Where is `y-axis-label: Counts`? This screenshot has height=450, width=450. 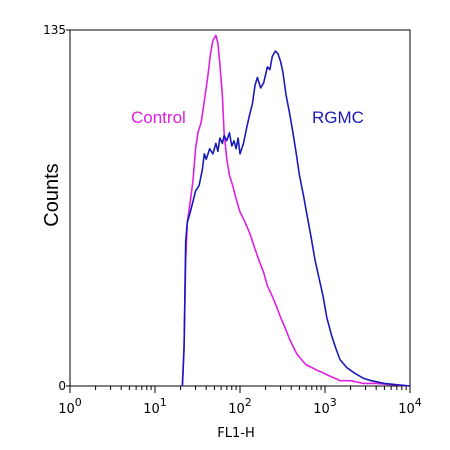 y-axis-label: Counts is located at coordinates (52, 194).